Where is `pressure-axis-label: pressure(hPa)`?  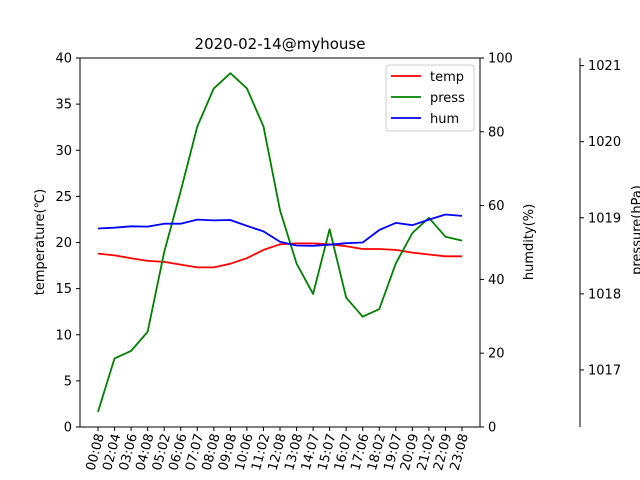 pressure-axis-label: pressure(hPa) is located at coordinates (635, 230).